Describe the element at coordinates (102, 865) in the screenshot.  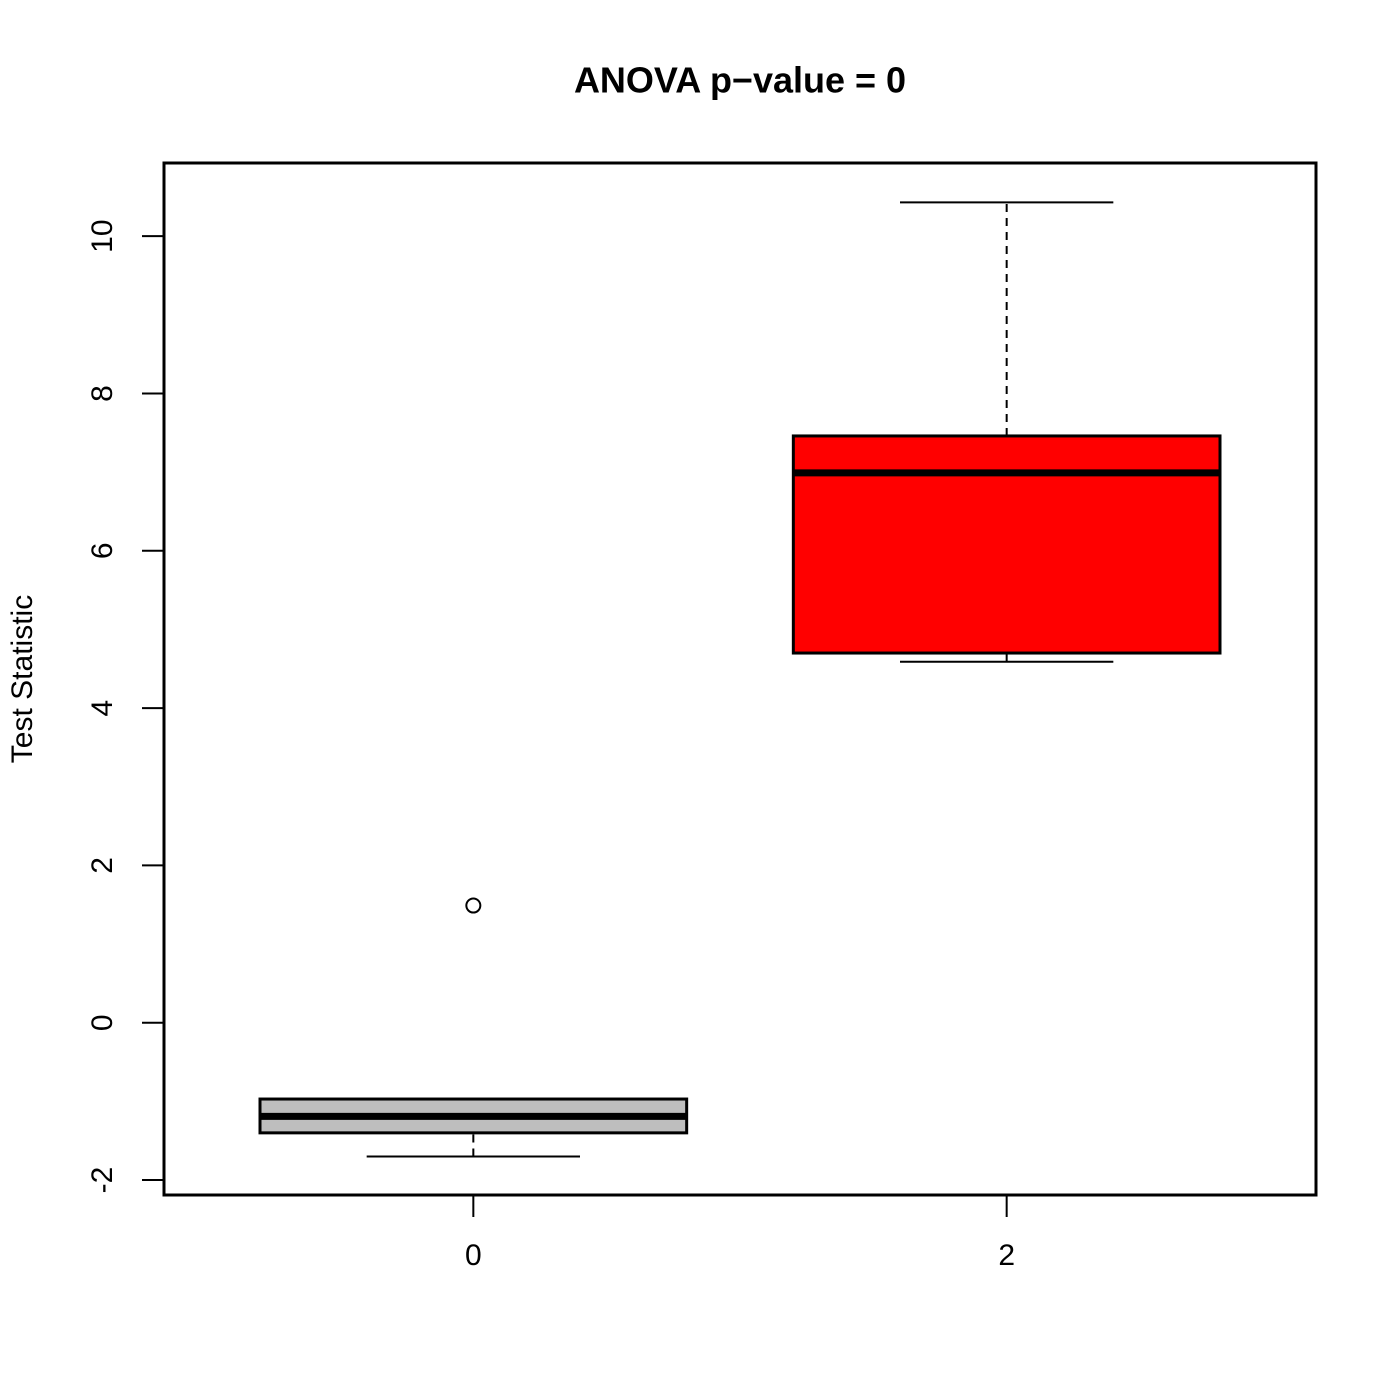
I see `y-tick-label: 2` at that location.